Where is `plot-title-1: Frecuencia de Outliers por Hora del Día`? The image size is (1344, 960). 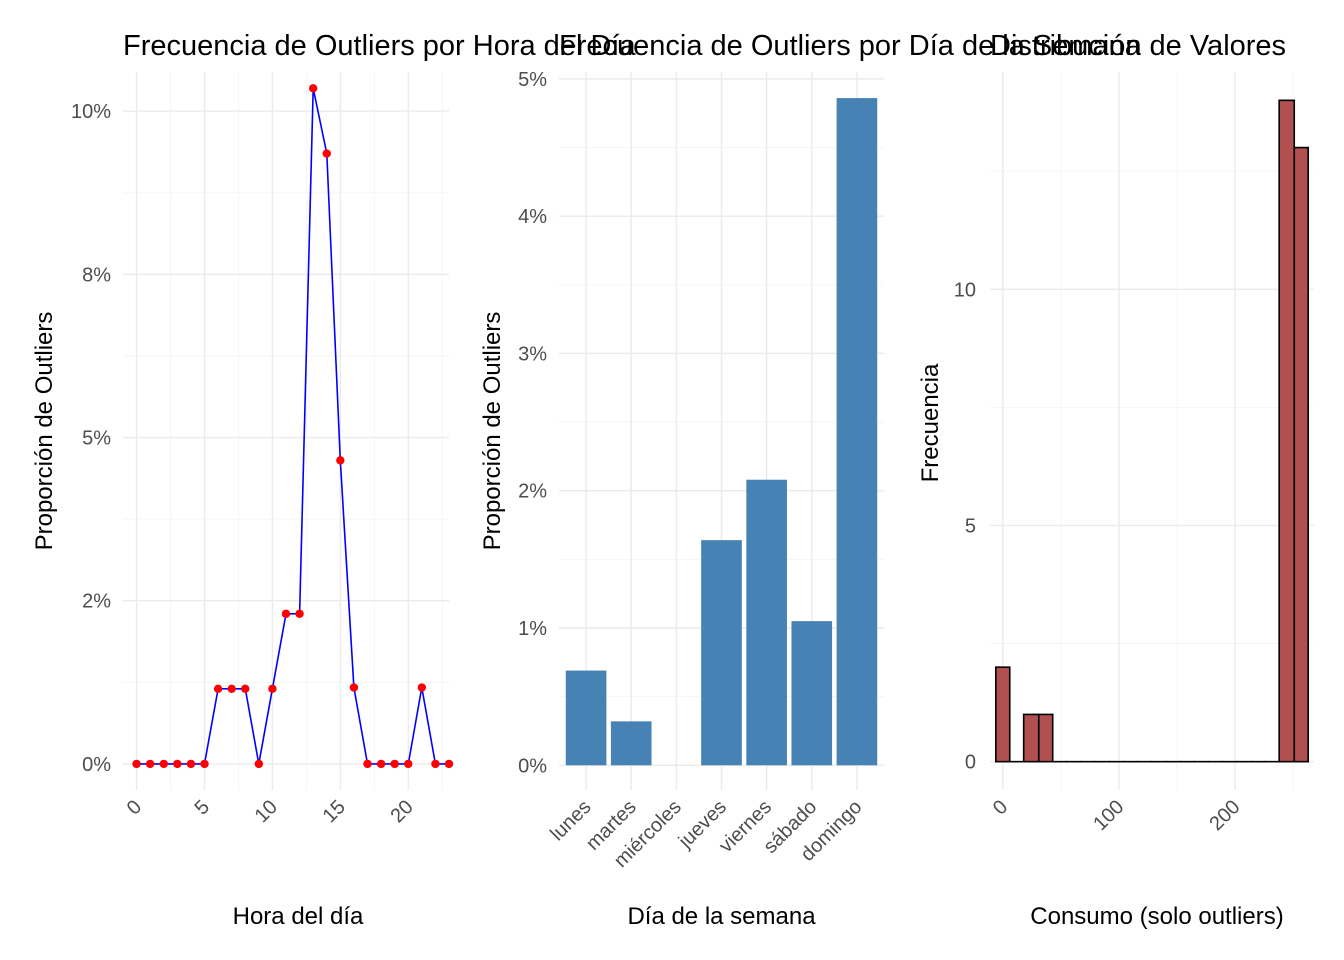 plot-title-1: Frecuencia de Outliers por Hora del Día is located at coordinates (379, 46).